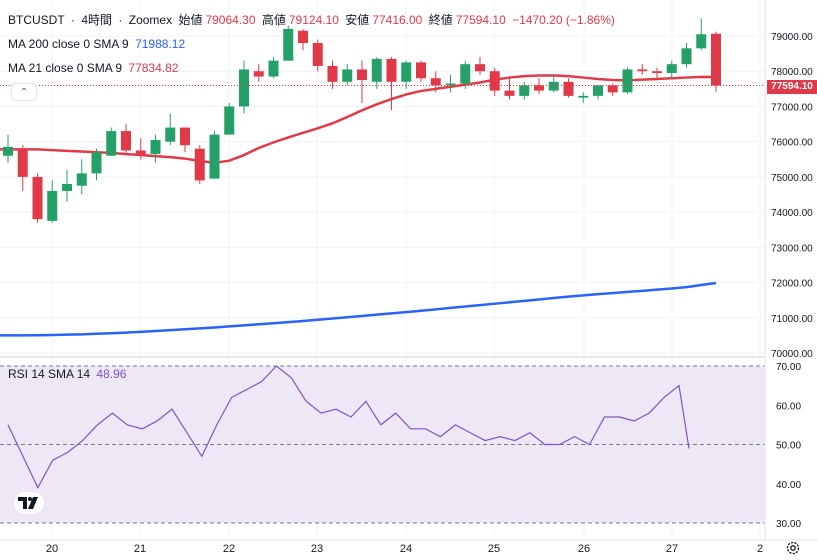  I want to click on price-tick-label: 77000.00, so click(792, 107).